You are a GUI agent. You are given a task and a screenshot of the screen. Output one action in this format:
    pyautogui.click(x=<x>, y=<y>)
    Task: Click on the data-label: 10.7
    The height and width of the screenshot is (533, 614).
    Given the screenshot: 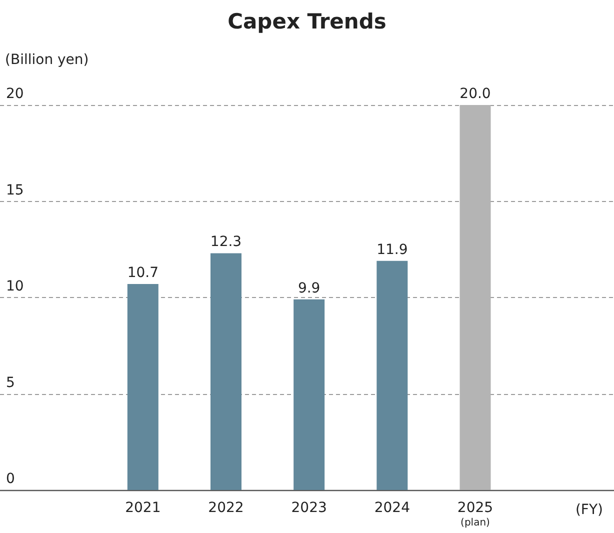 What is the action you would take?
    pyautogui.click(x=142, y=273)
    